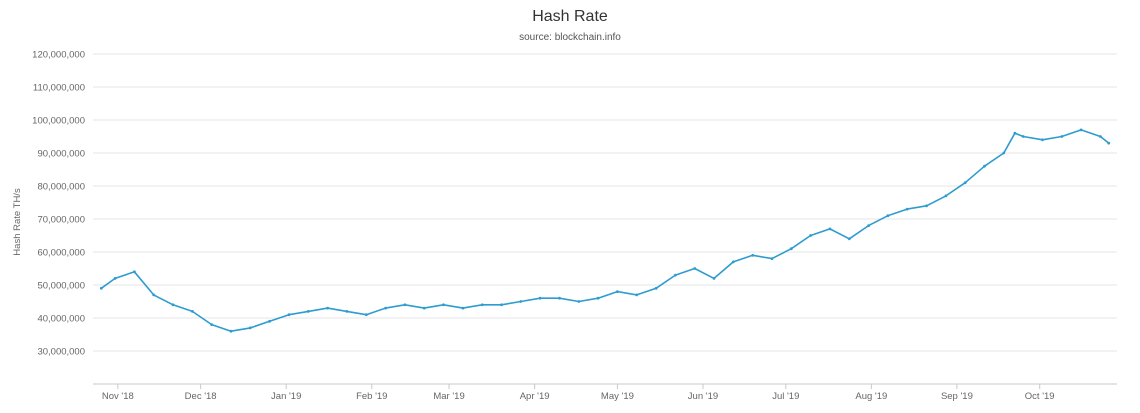  I want to click on y-tick-label: 90,000,000, so click(61, 154).